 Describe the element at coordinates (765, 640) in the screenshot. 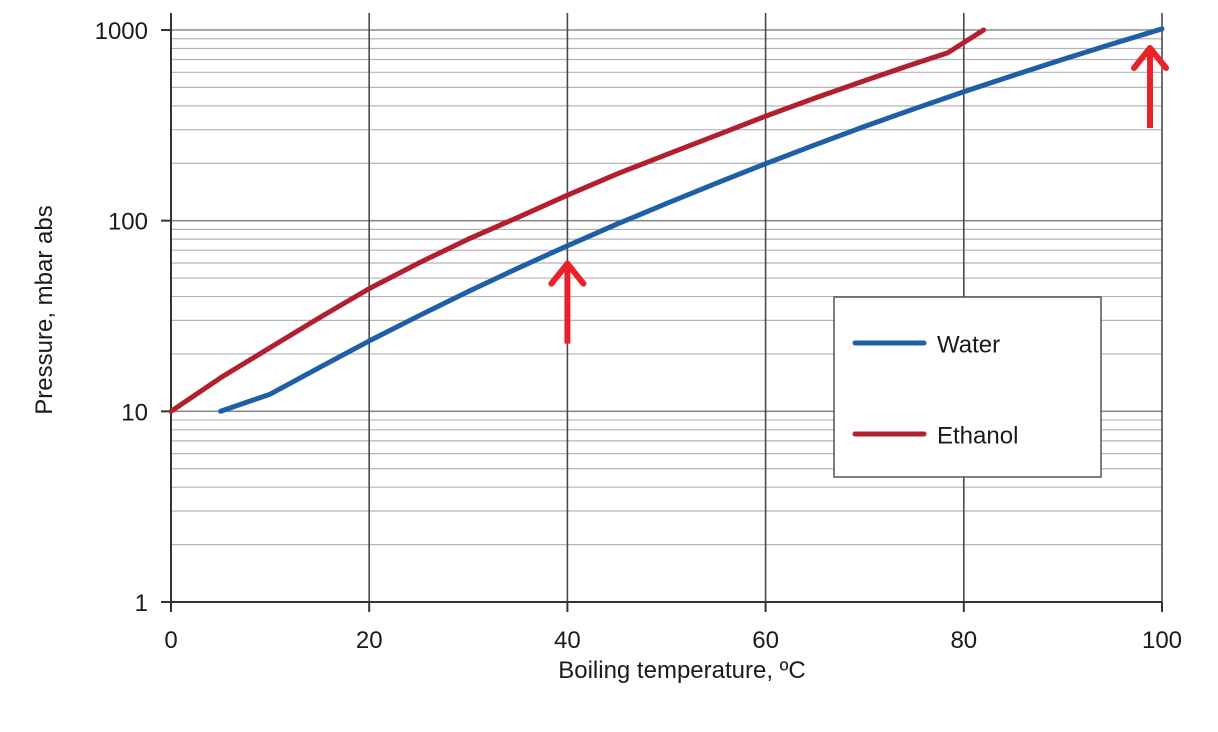

I see `x-tick-label: 60` at that location.